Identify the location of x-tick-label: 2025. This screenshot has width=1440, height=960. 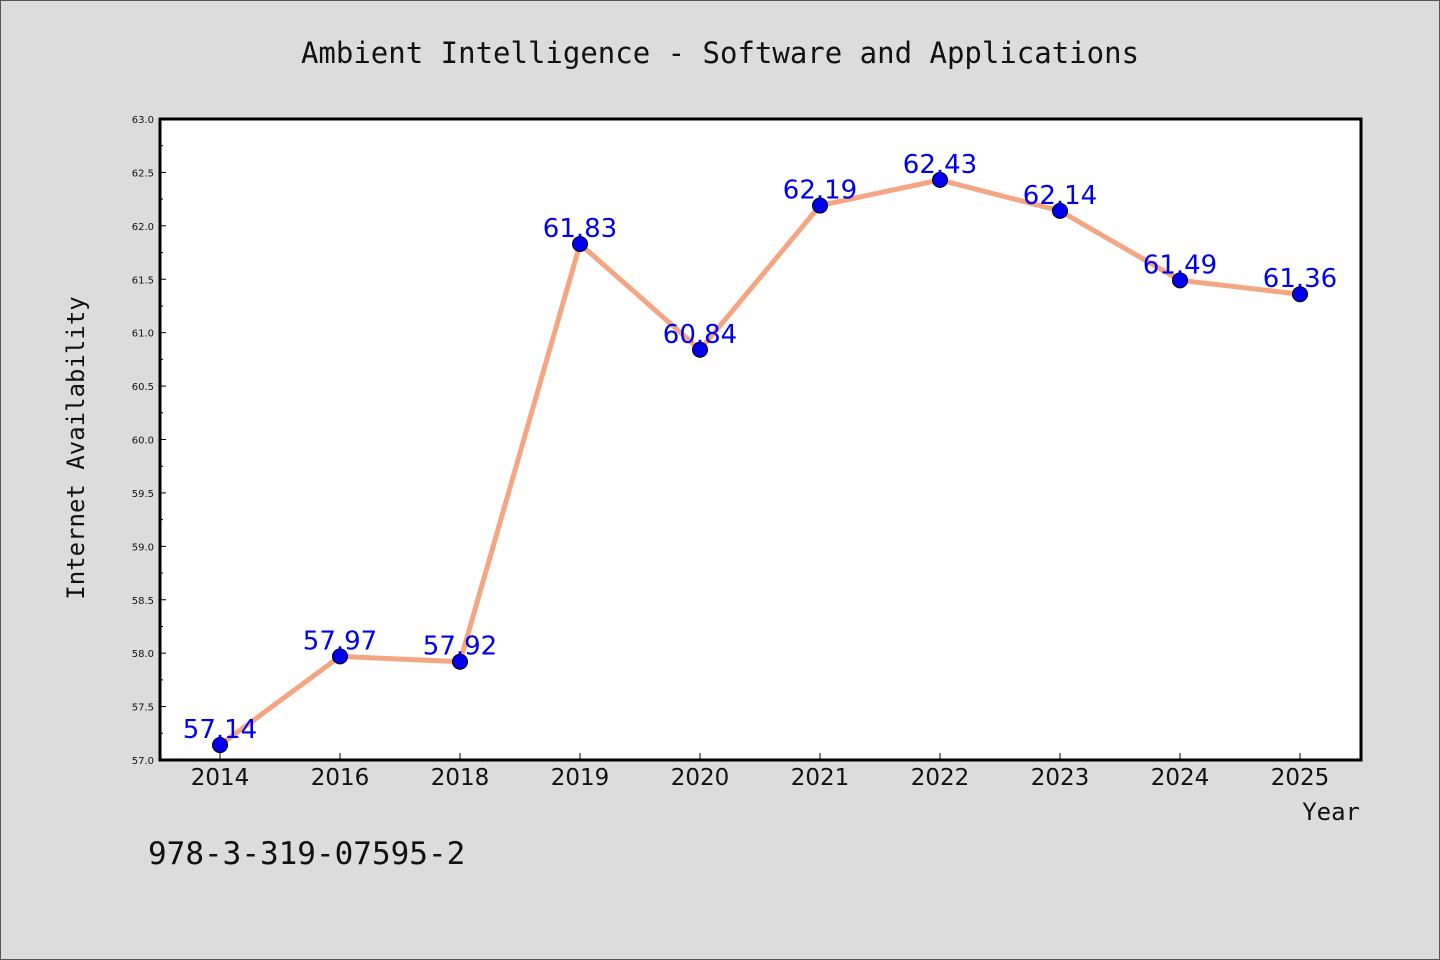
(1300, 778).